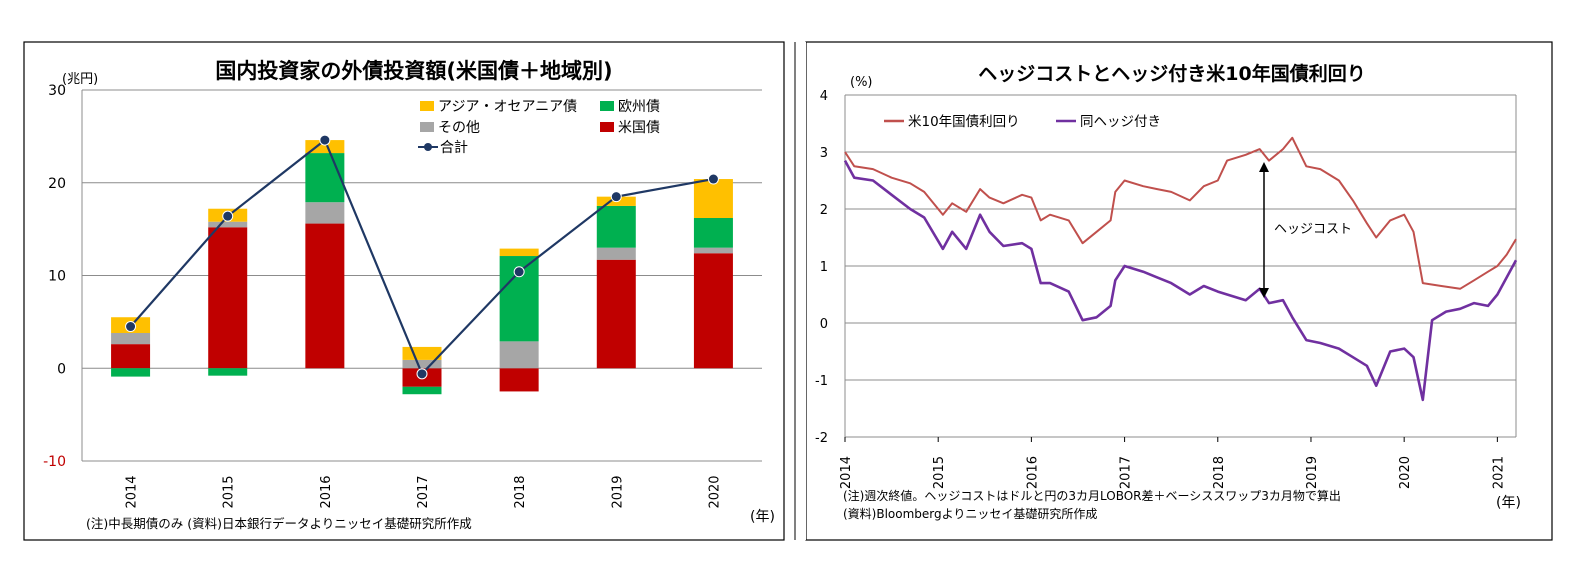 The height and width of the screenshot is (568, 1576). What do you see at coordinates (507, 107) in the screenshot?
I see `legend-label-asia: アジア・オセアニア債` at bounding box center [507, 107].